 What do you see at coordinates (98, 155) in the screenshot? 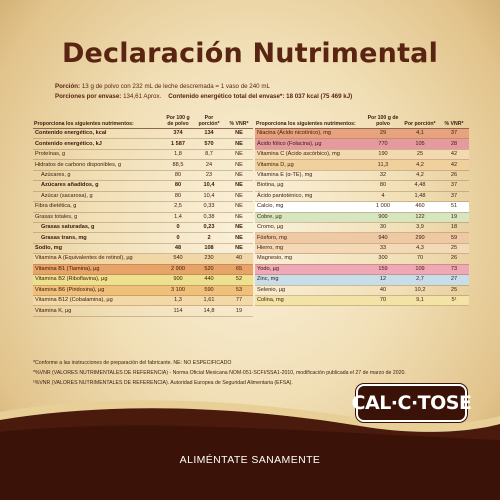
I see `nutrient-name: Proteínas, g` at bounding box center [98, 155].